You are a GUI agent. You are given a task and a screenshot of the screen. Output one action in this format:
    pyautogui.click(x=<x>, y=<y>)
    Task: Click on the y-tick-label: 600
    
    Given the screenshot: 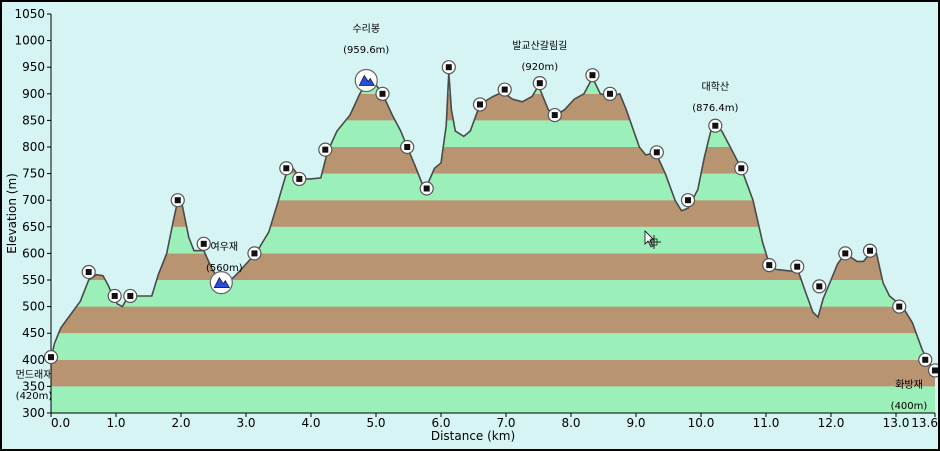 What is the action you would take?
    pyautogui.click(x=33, y=253)
    